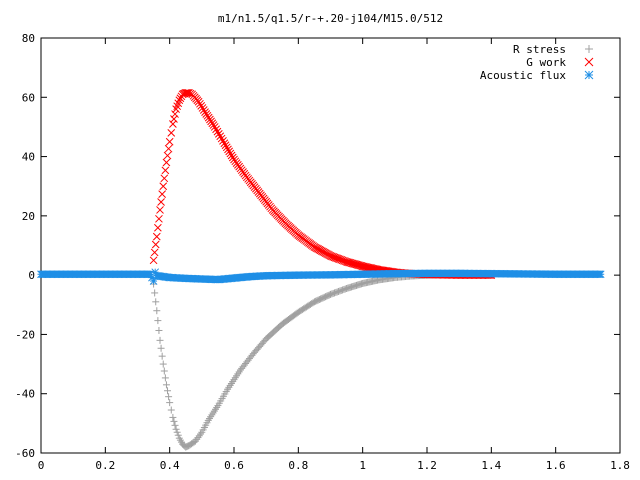 This screenshot has height=480, width=640. Describe the element at coordinates (25, 334) in the screenshot. I see `y-tick-label: -20` at that location.